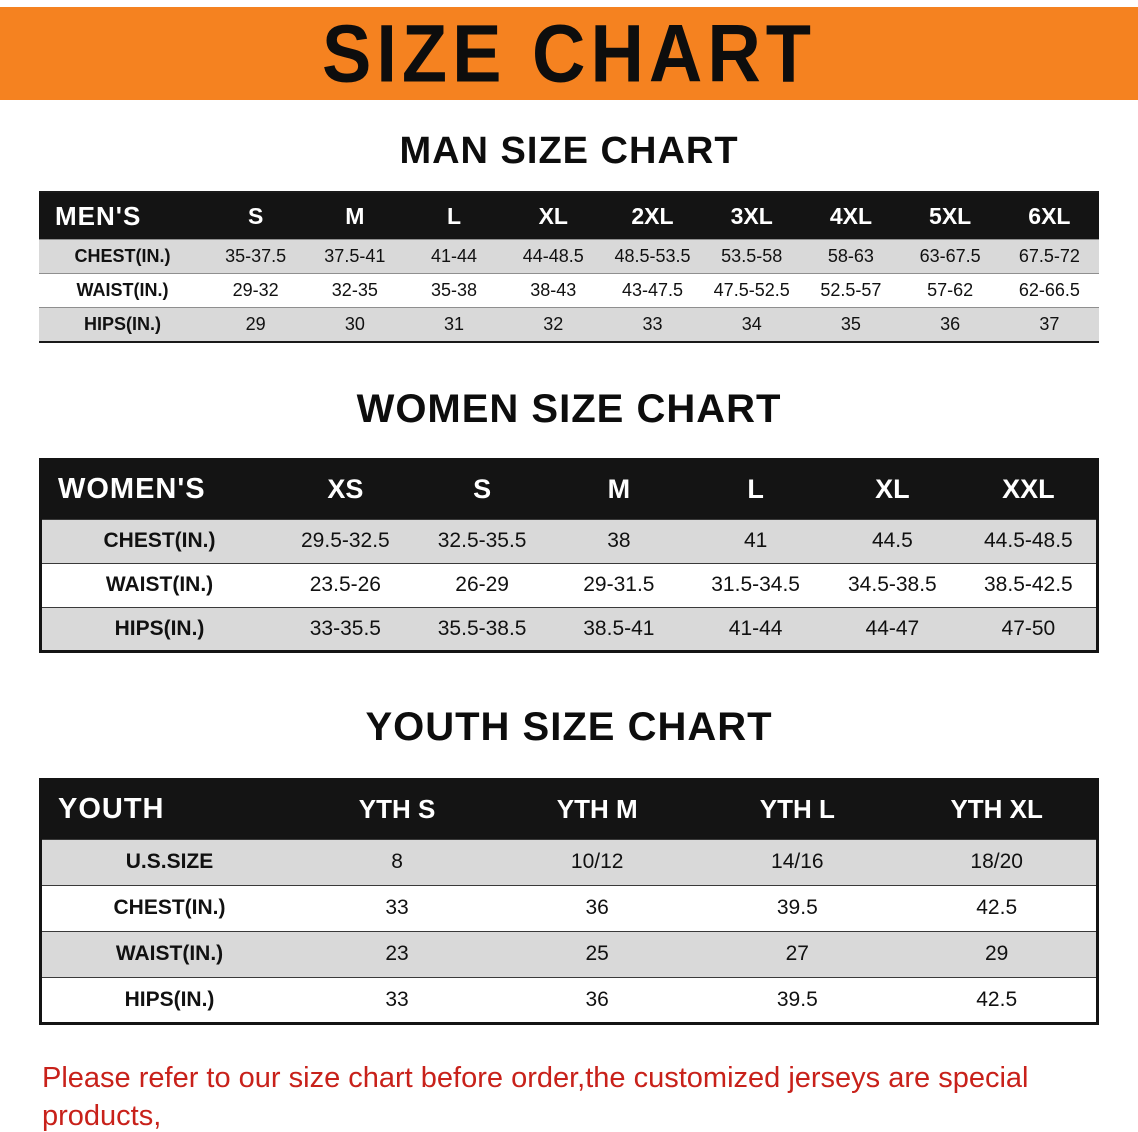 Image resolution: width=1138 pixels, height=1132 pixels. What do you see at coordinates (1049, 323) in the screenshot?
I see `size-value-cell: 37` at bounding box center [1049, 323].